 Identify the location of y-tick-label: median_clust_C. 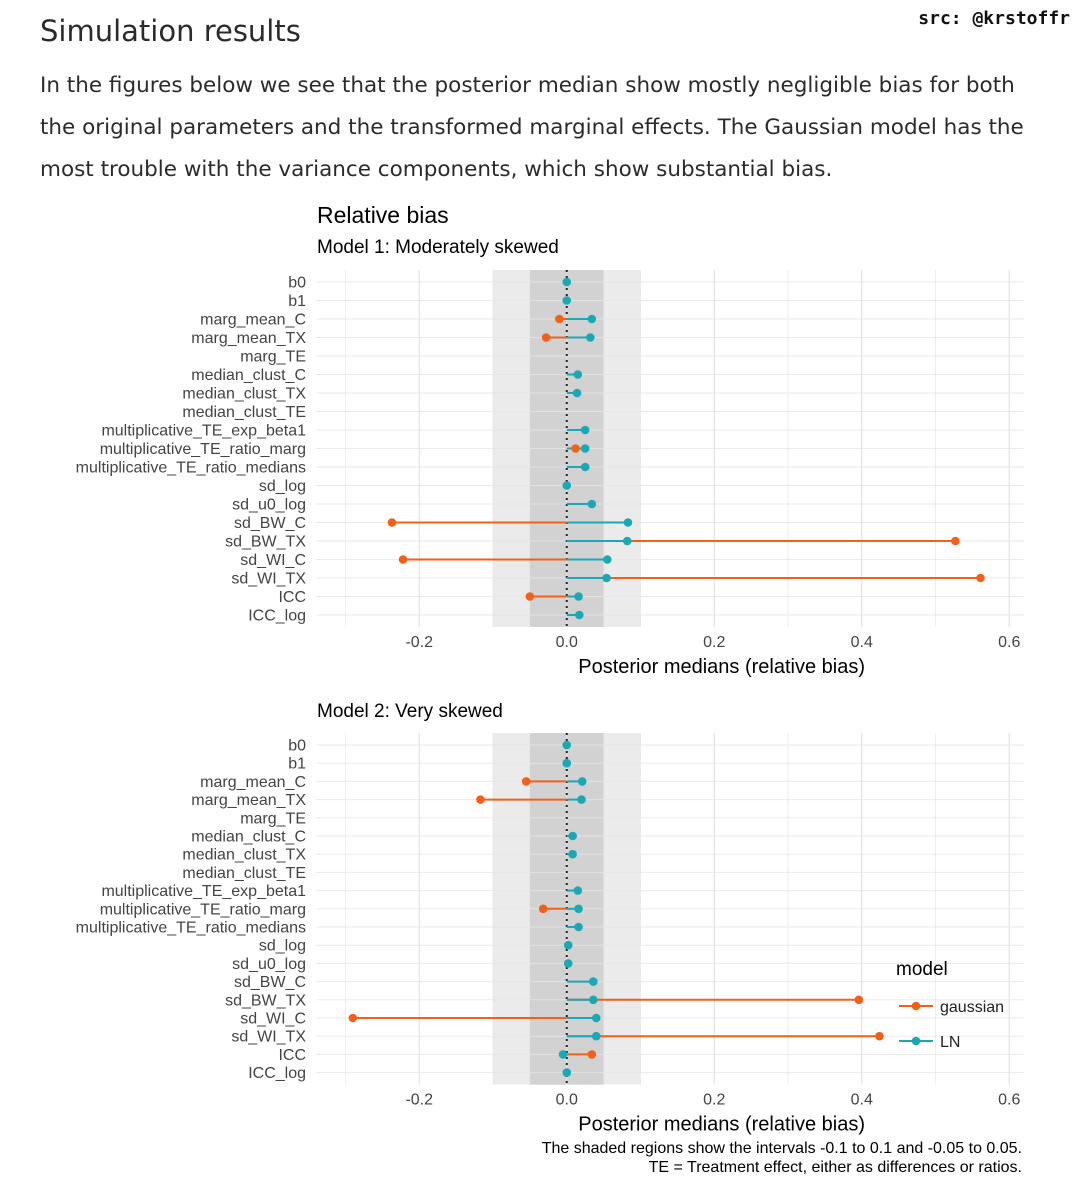
(248, 837).